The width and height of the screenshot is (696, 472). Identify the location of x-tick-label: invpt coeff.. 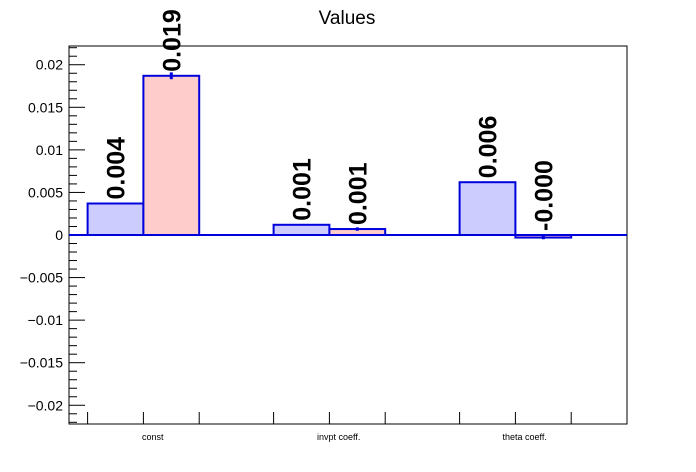
(338, 437).